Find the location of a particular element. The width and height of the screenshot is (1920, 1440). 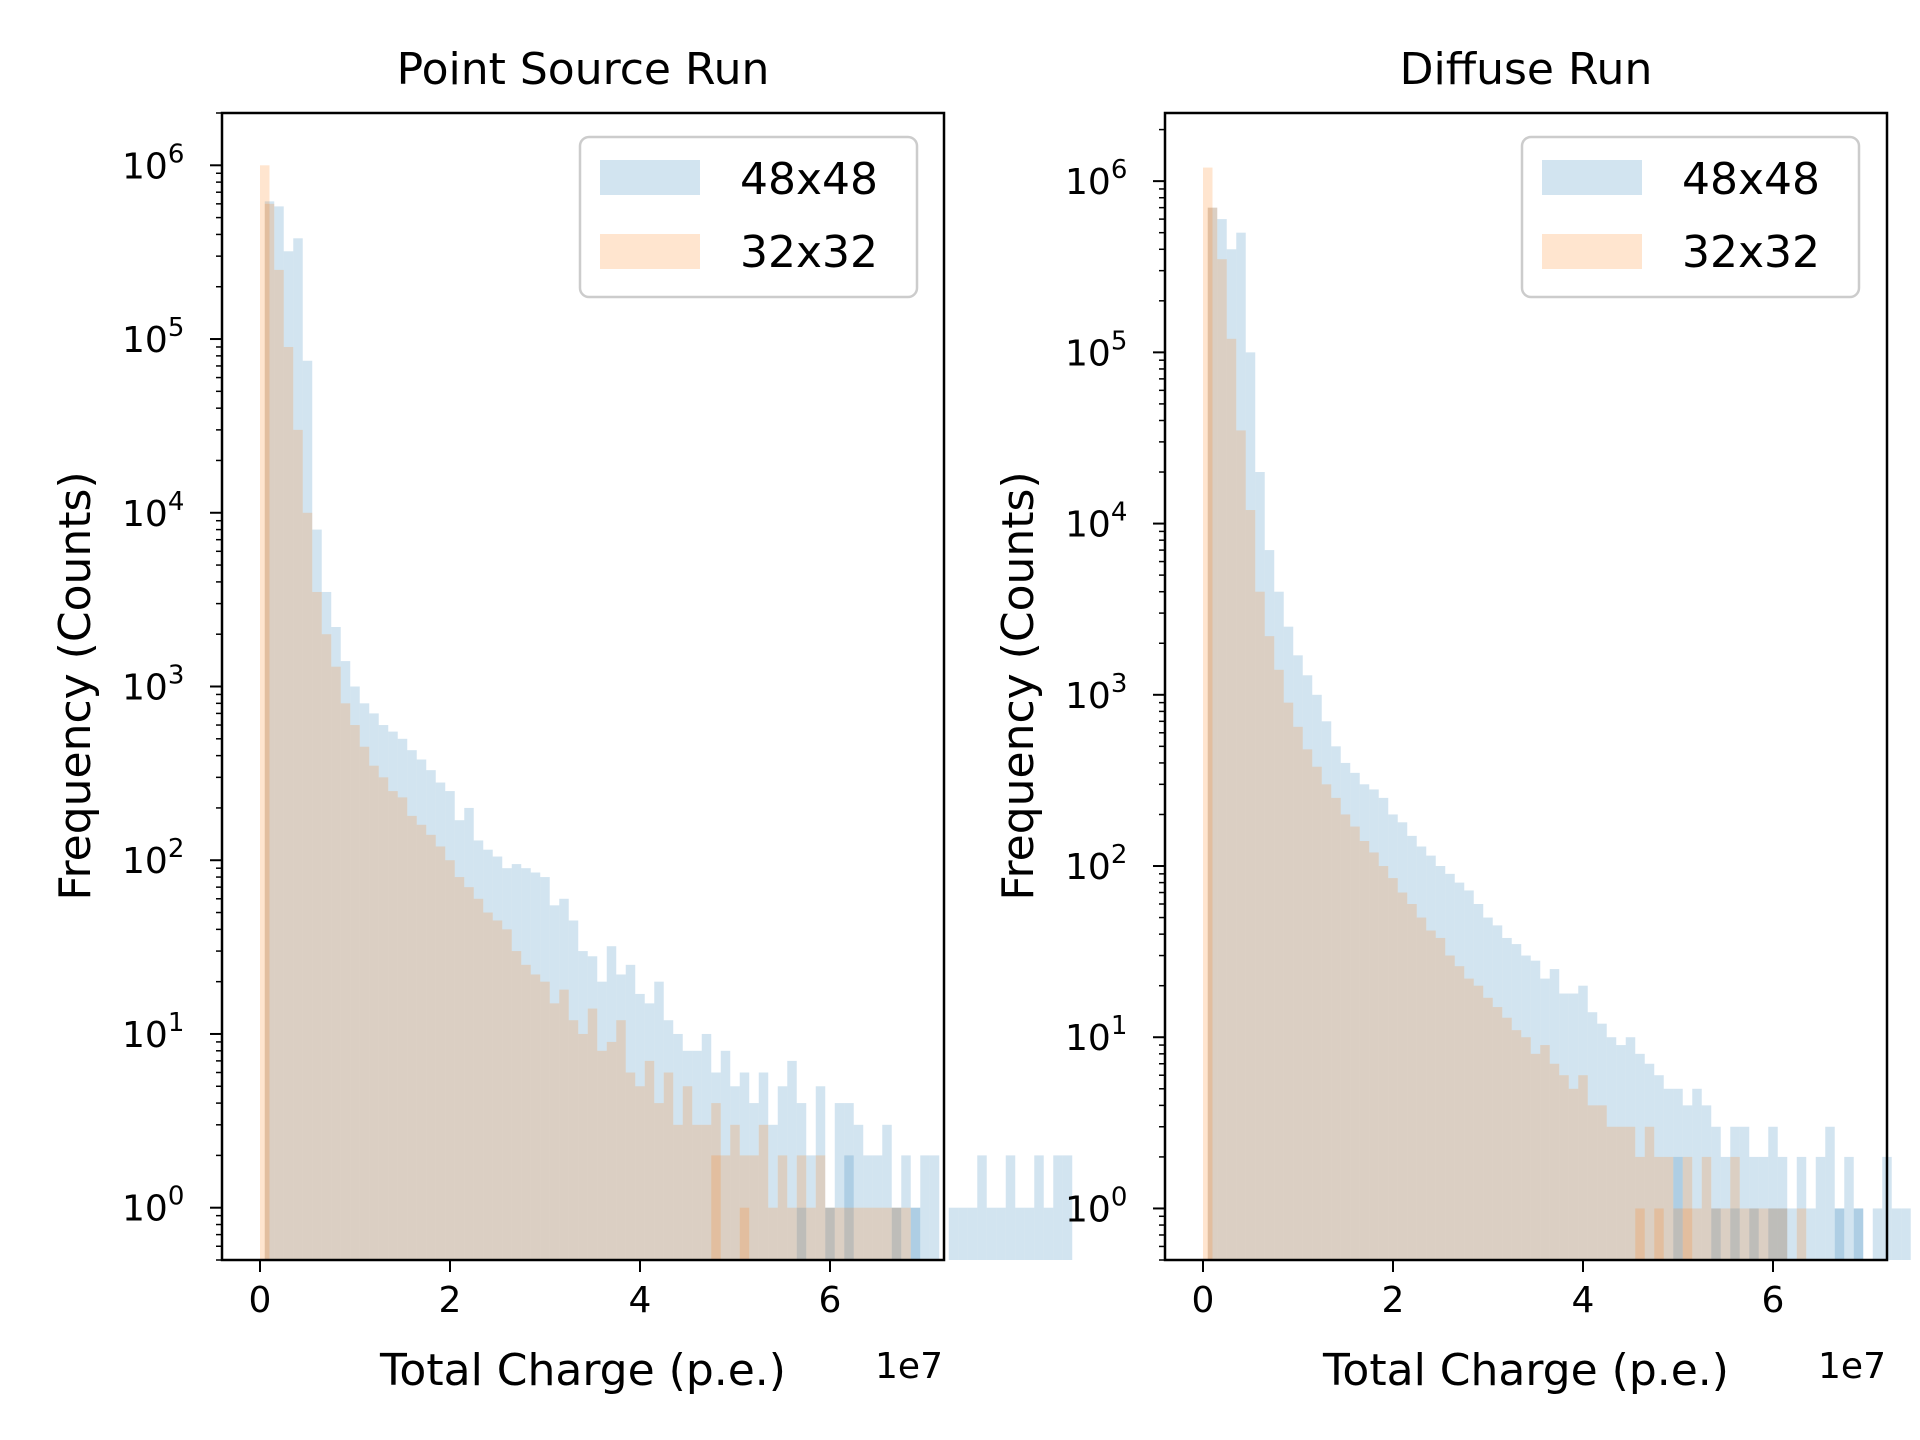

y-axis-label: Frequency (Counts) is located at coordinates (1018, 685).